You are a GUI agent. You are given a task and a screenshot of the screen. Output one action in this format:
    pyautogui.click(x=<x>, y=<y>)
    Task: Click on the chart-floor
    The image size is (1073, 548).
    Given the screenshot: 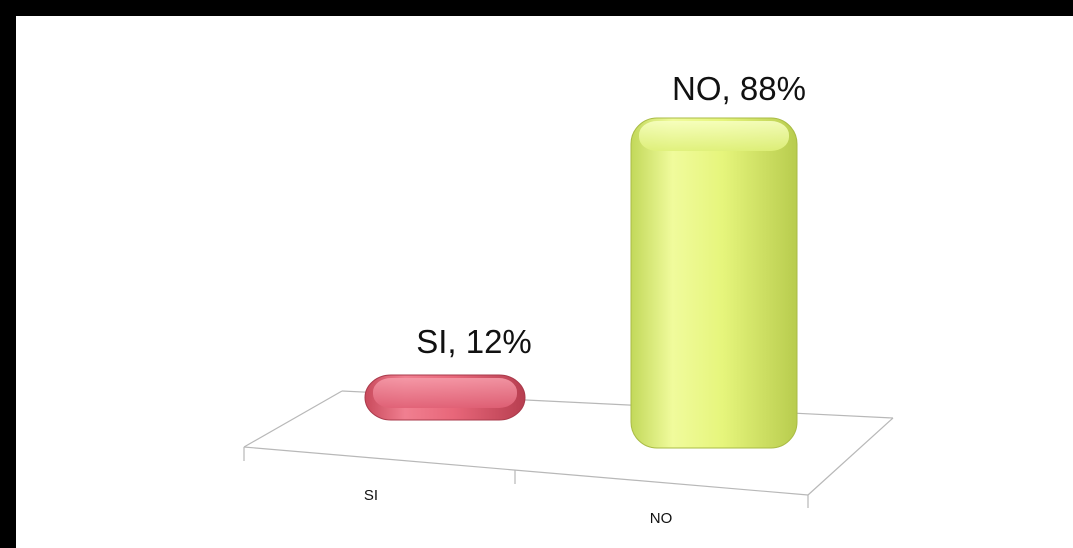 What is the action you would take?
    pyautogui.click(x=568, y=449)
    